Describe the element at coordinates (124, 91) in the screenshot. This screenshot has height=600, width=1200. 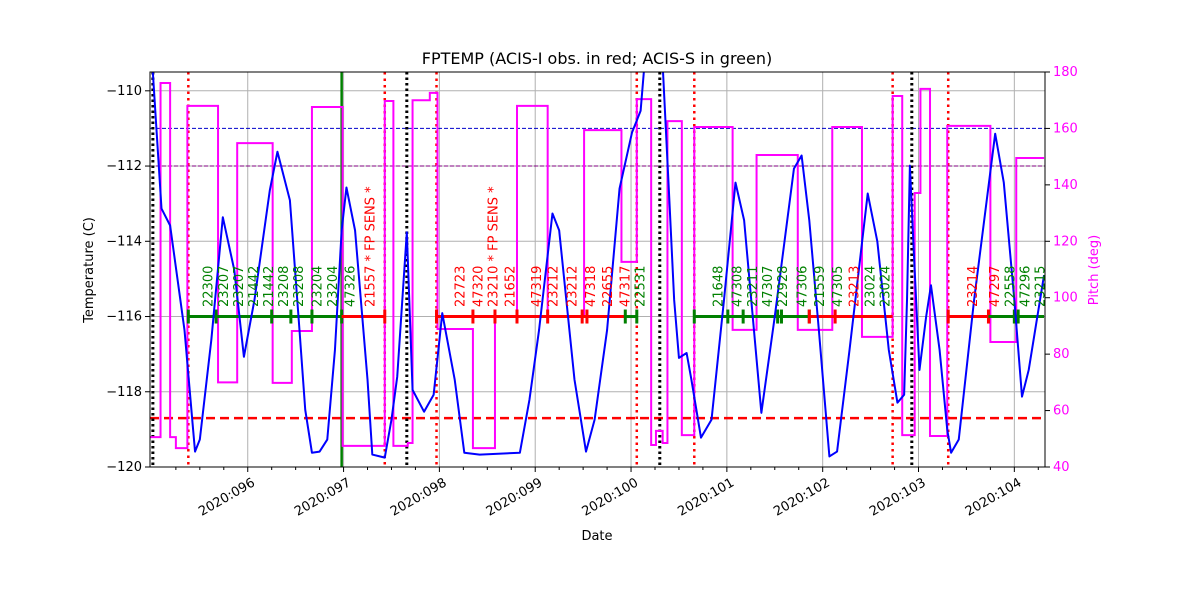
I see `y-tick-label: −110` at that location.